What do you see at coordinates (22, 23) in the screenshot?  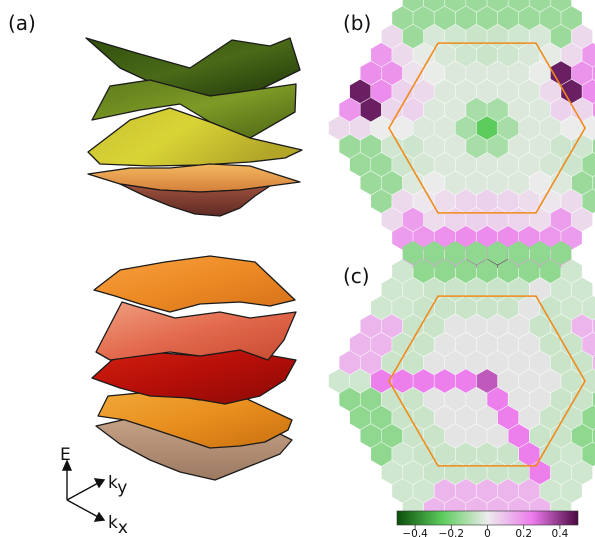 I see `panel-label-a: (a)` at bounding box center [22, 23].